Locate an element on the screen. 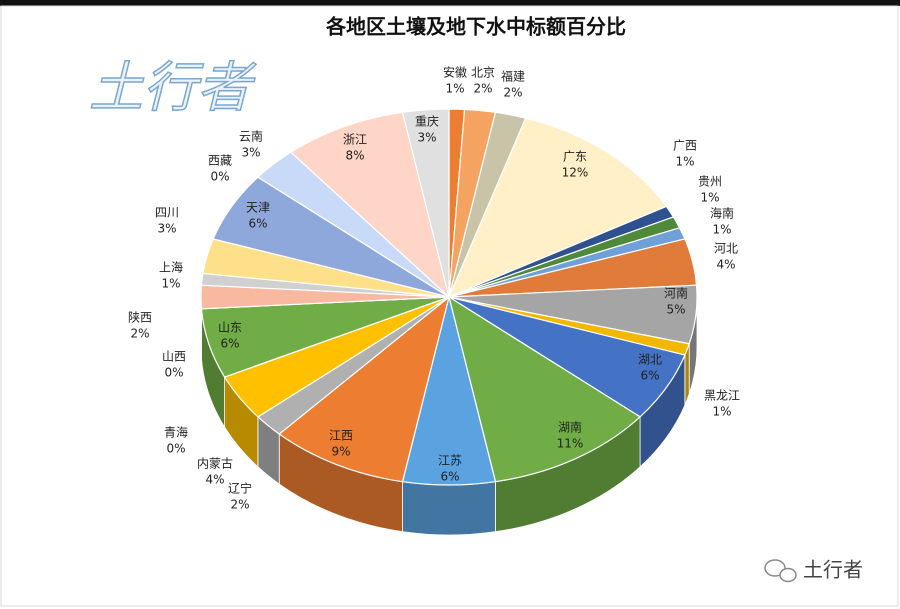  slice-label: 山西 is located at coordinates (174, 357).